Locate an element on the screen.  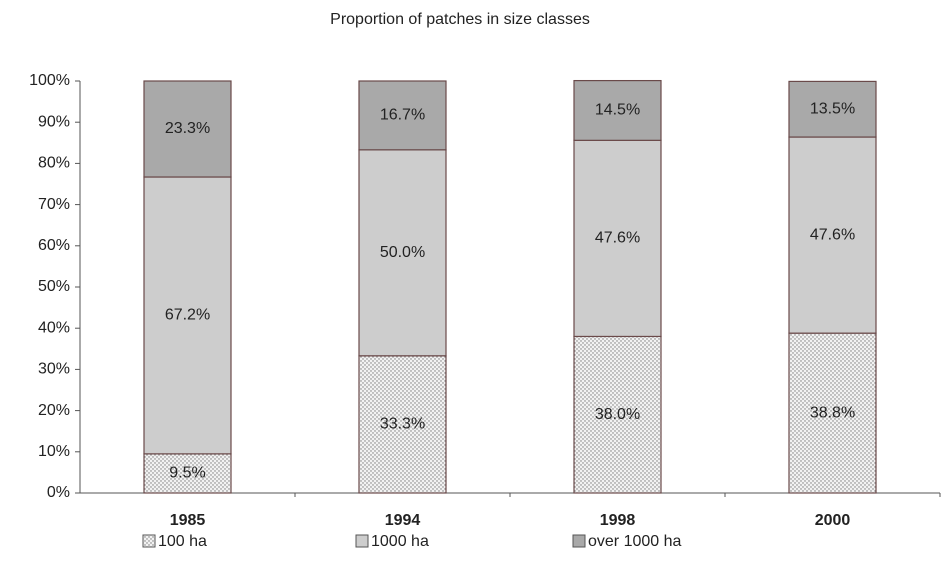
legend-label: 1000 ha is located at coordinates (400, 541).